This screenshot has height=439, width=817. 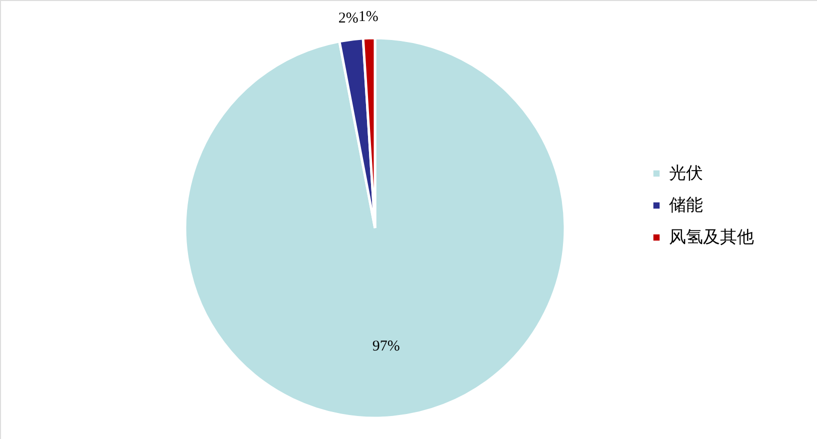 What do you see at coordinates (686, 206) in the screenshot?
I see `legend-label: 储能` at bounding box center [686, 206].